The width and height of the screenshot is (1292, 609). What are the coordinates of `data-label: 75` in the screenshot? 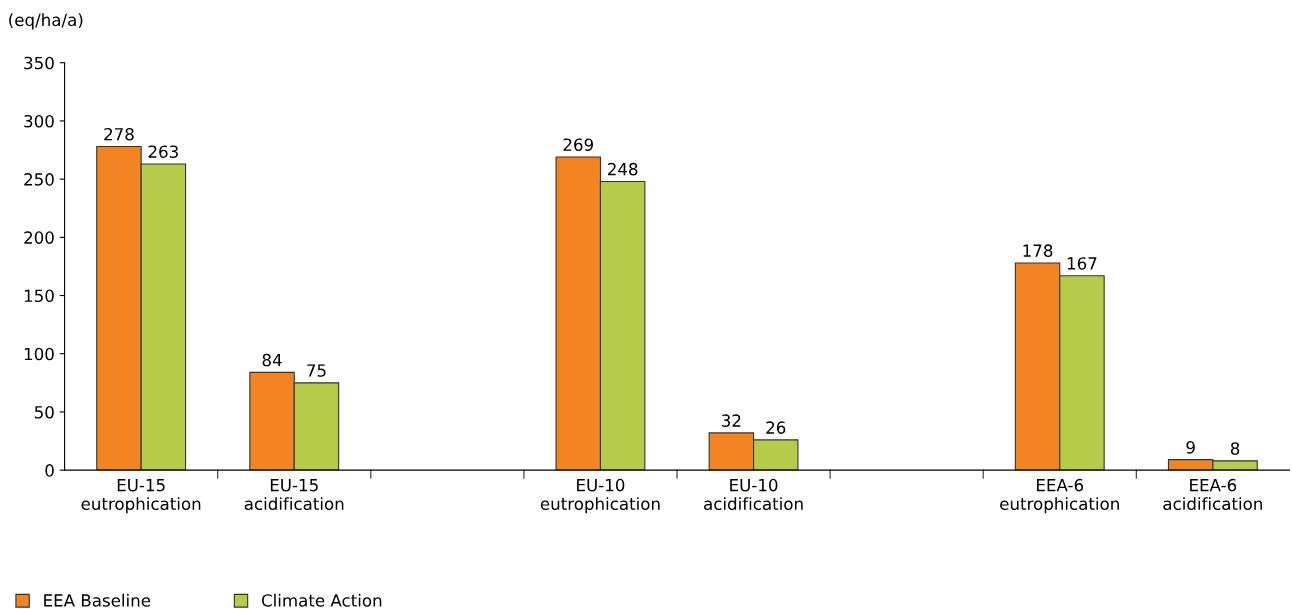 It's located at (316, 370).